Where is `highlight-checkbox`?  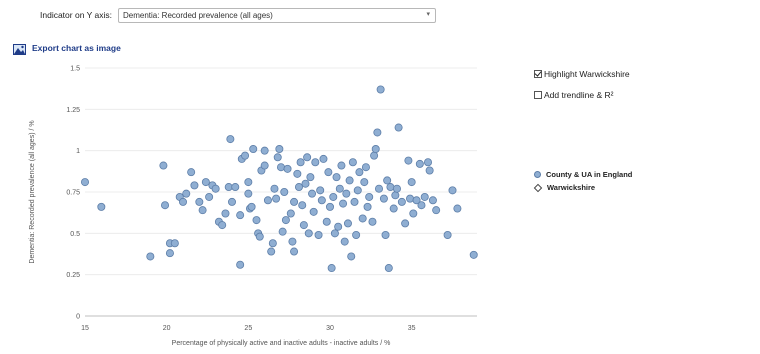
highlight-checkbox is located at coordinates (538, 74).